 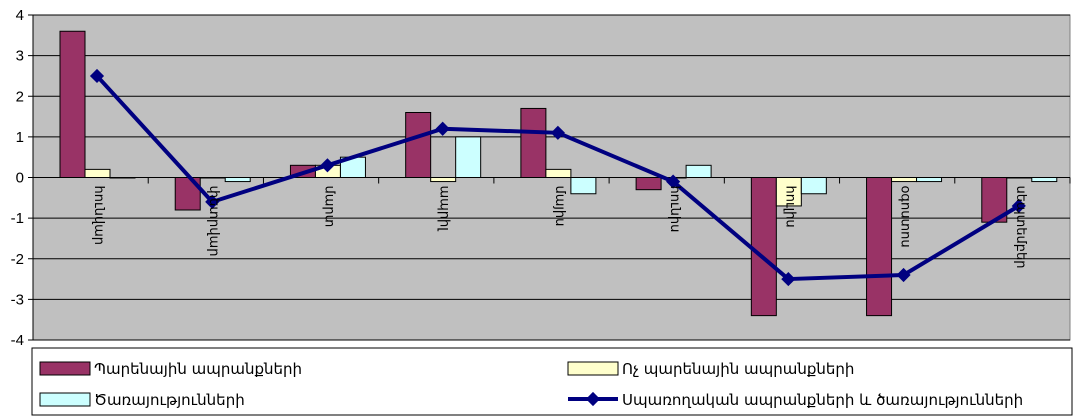 I want to click on x-tick-label: հուլիս, so click(x=789, y=207).